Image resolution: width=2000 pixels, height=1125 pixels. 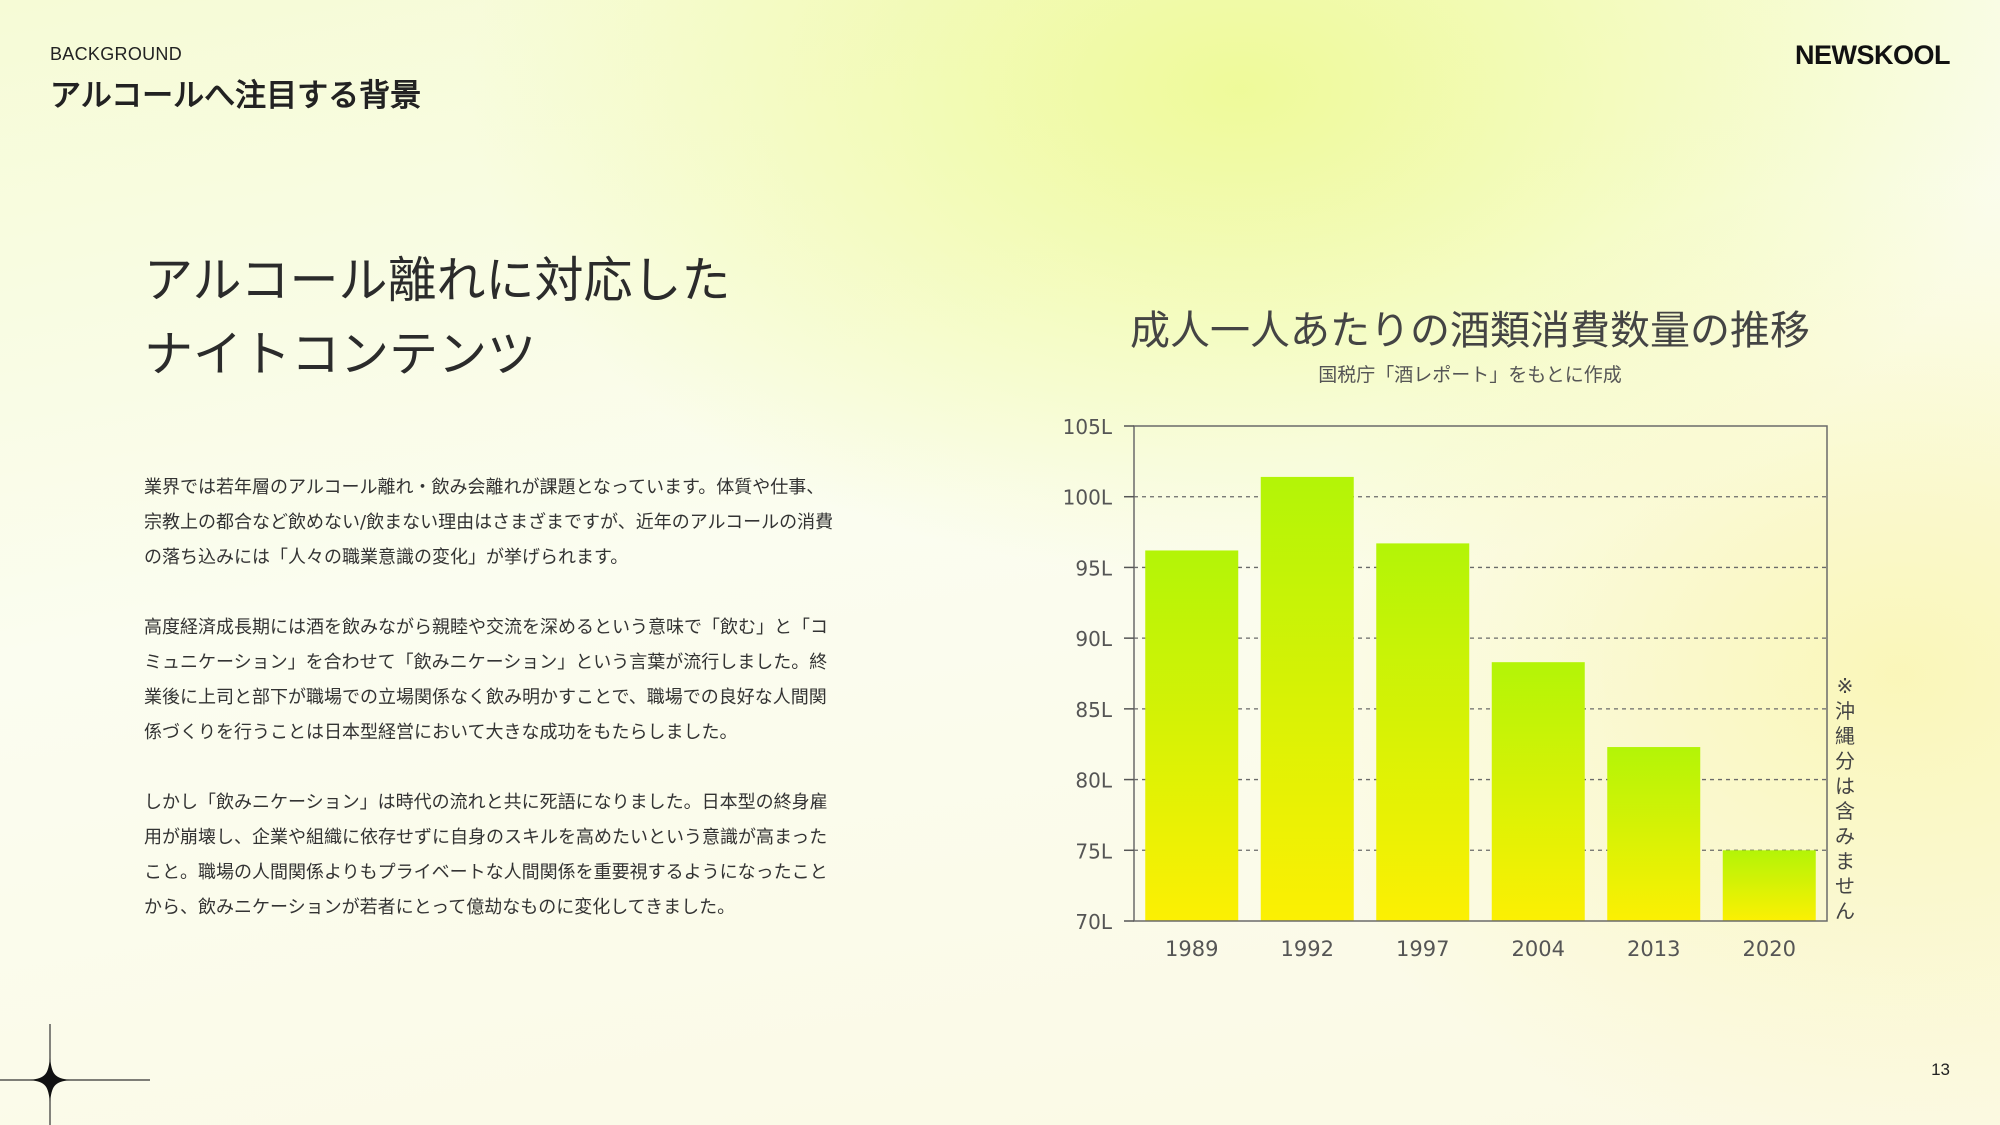 What do you see at coordinates (1538, 791) in the screenshot?
I see `bar-2004` at bounding box center [1538, 791].